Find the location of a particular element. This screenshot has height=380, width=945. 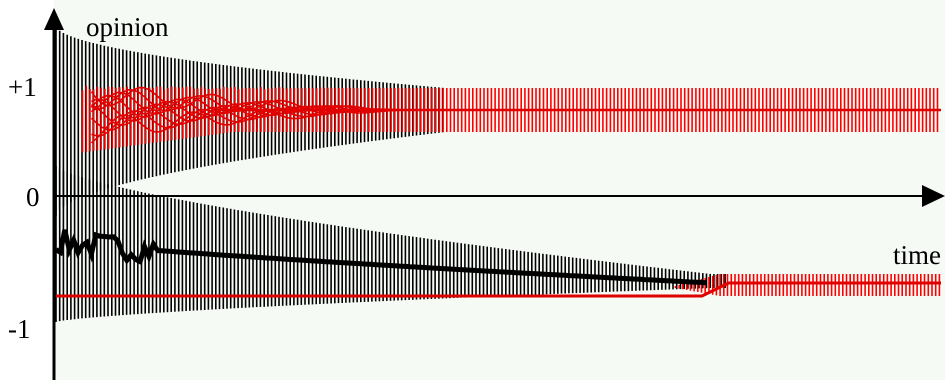

moderate-cluster-line is located at coordinates (380, 257).